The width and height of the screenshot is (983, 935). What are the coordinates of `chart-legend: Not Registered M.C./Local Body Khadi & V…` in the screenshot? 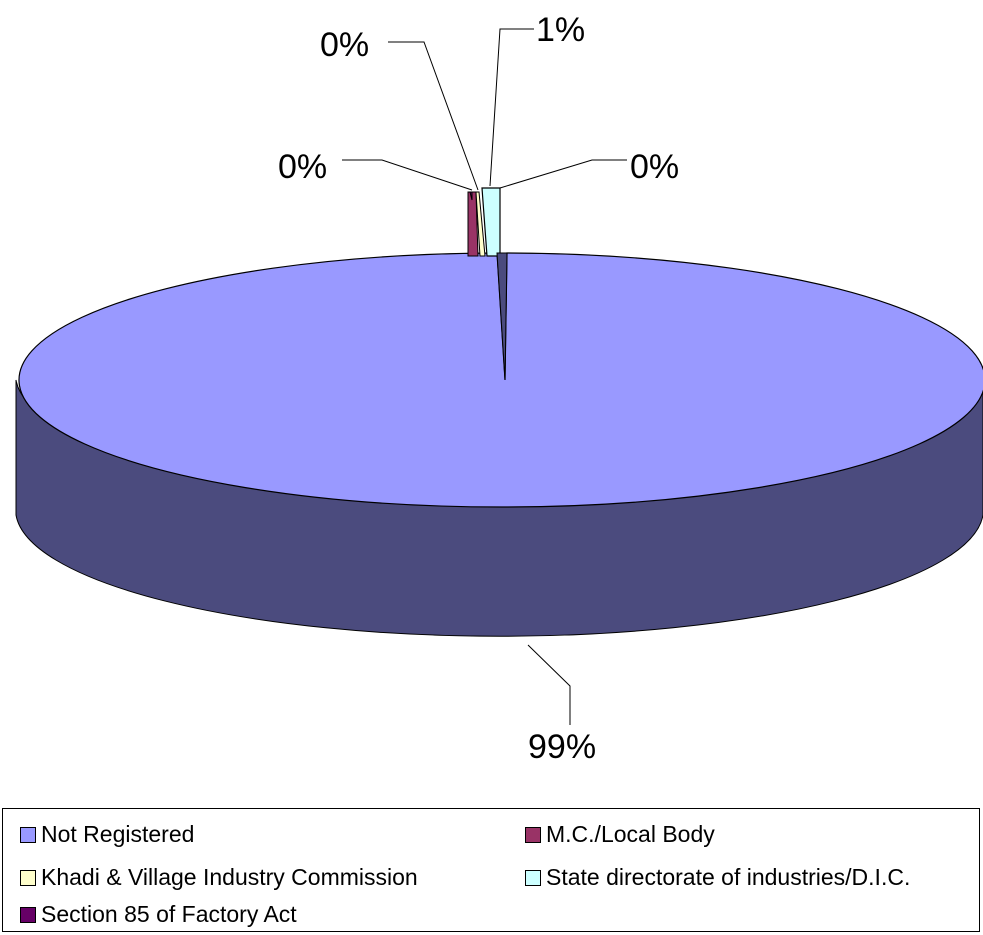 It's located at (491, 870).